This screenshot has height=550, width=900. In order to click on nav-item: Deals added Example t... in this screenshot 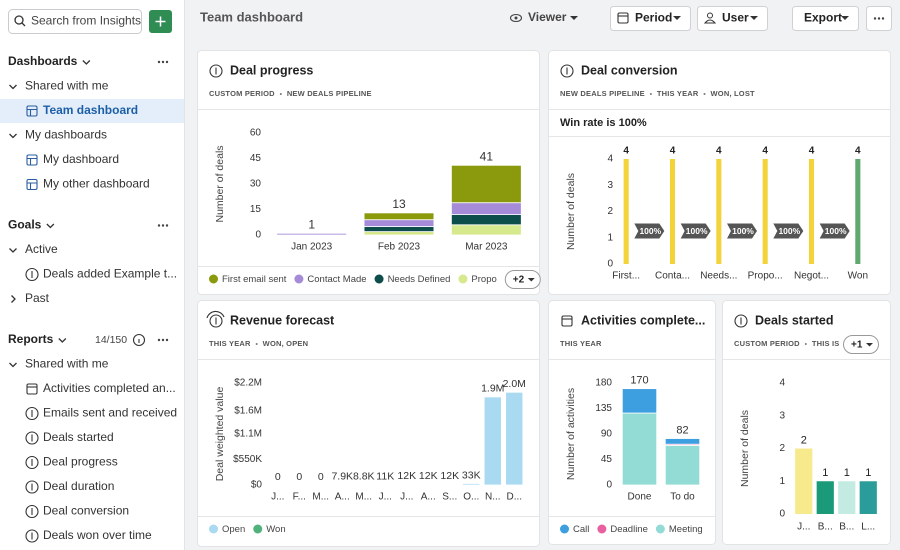, I will do `click(110, 274)`.